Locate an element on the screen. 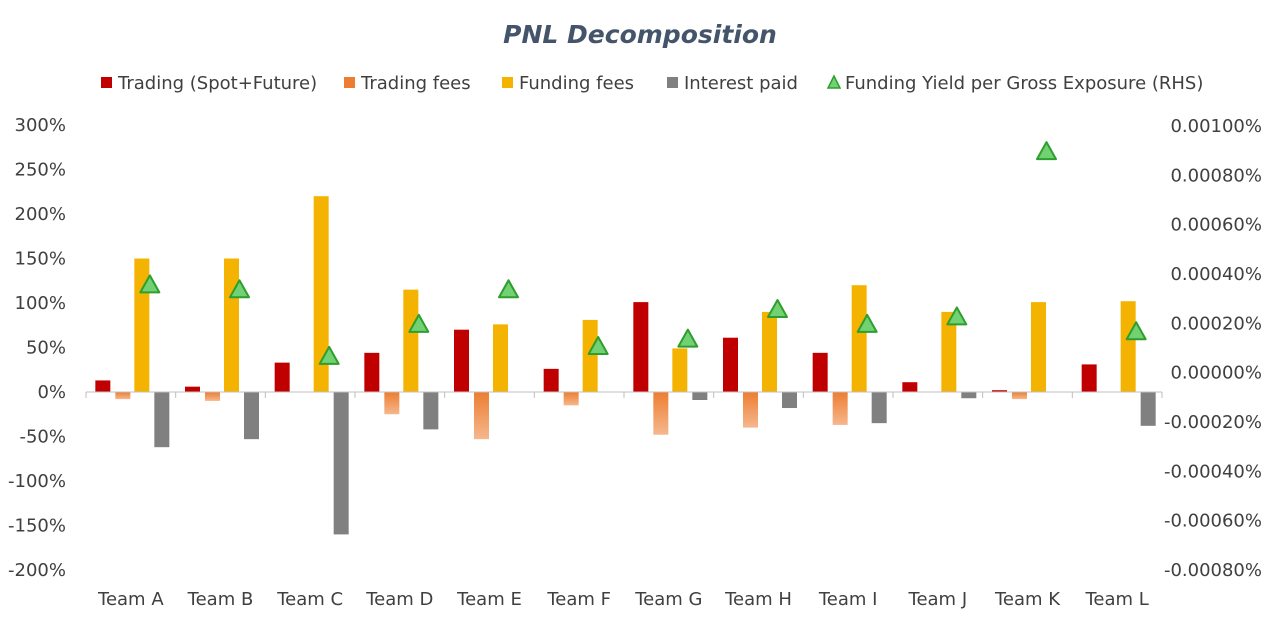 The width and height of the screenshot is (1280, 625). y2-tick-label: -0.00060% is located at coordinates (1213, 521).